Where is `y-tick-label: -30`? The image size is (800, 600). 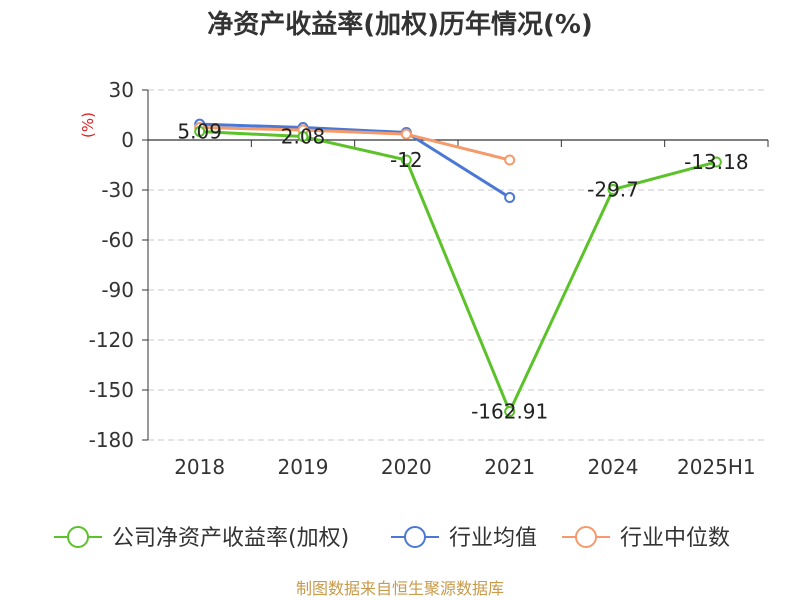
y-tick-label: -30 is located at coordinates (117, 190).